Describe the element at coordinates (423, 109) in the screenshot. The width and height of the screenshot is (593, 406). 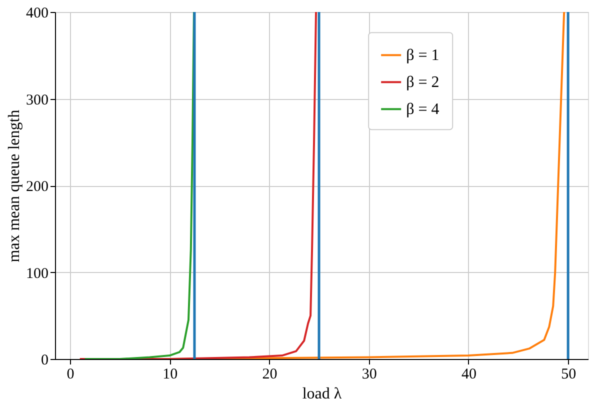
I see `legend-label: β = 4` at that location.